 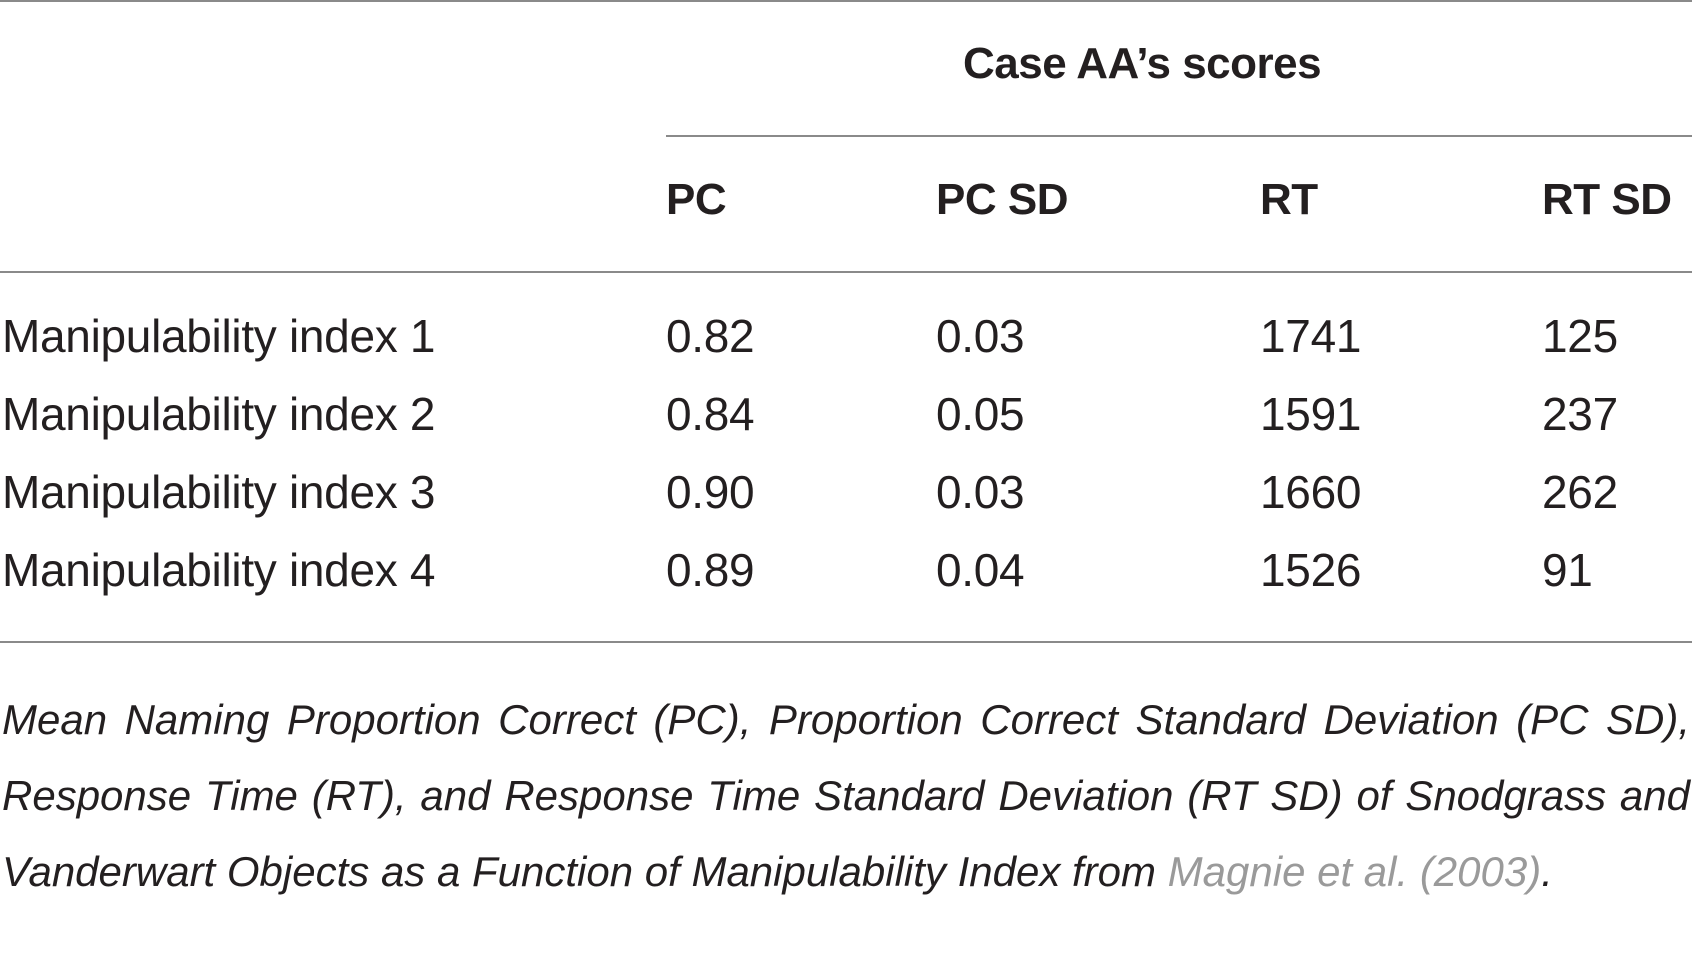 I want to click on cell-pc-sd: 0.05, so click(x=980, y=414).